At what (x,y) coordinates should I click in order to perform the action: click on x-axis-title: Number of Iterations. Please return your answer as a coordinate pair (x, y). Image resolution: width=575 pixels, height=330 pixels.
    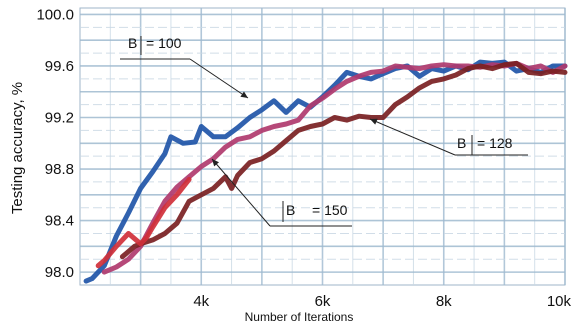
    Looking at the image, I should click on (299, 317).